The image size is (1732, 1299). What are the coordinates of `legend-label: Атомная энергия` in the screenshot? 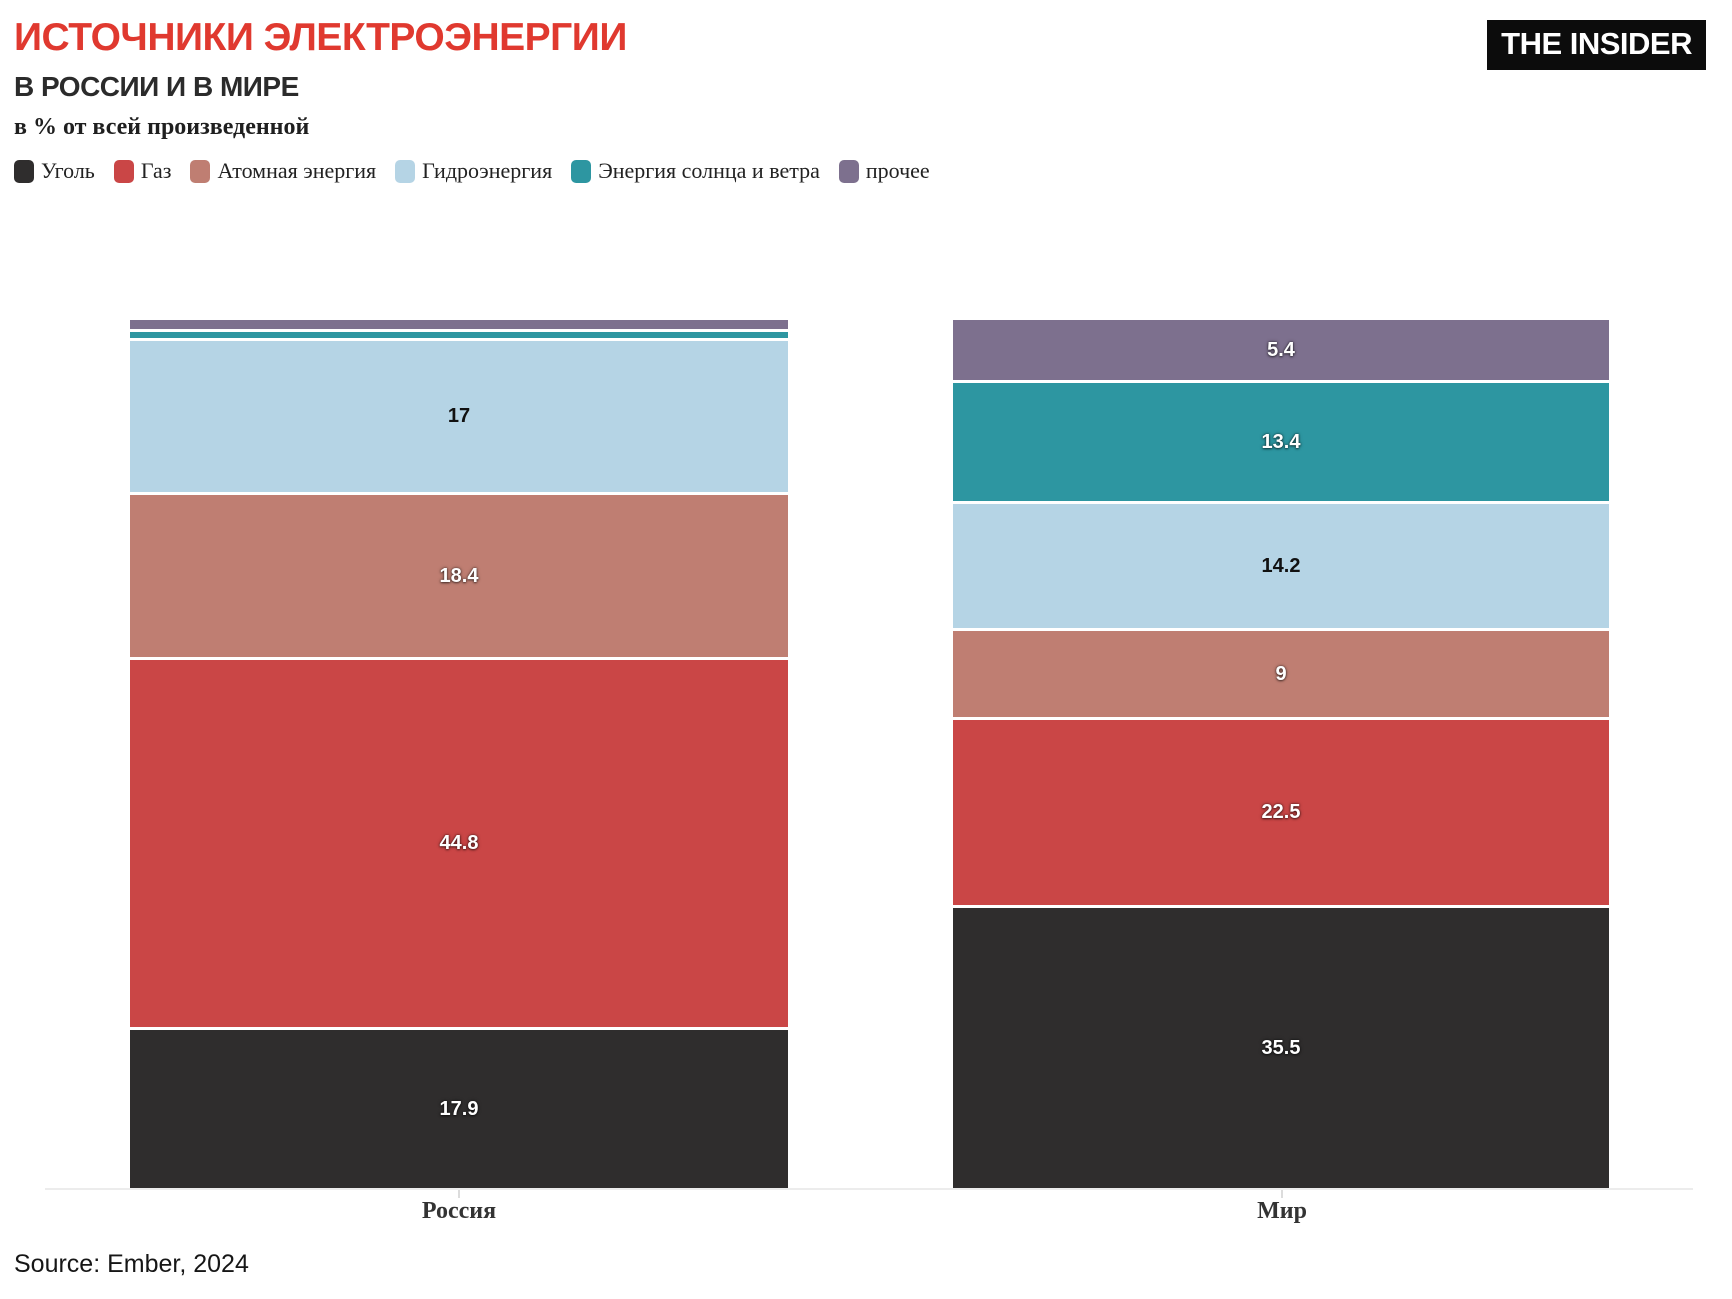 It's located at (297, 170).